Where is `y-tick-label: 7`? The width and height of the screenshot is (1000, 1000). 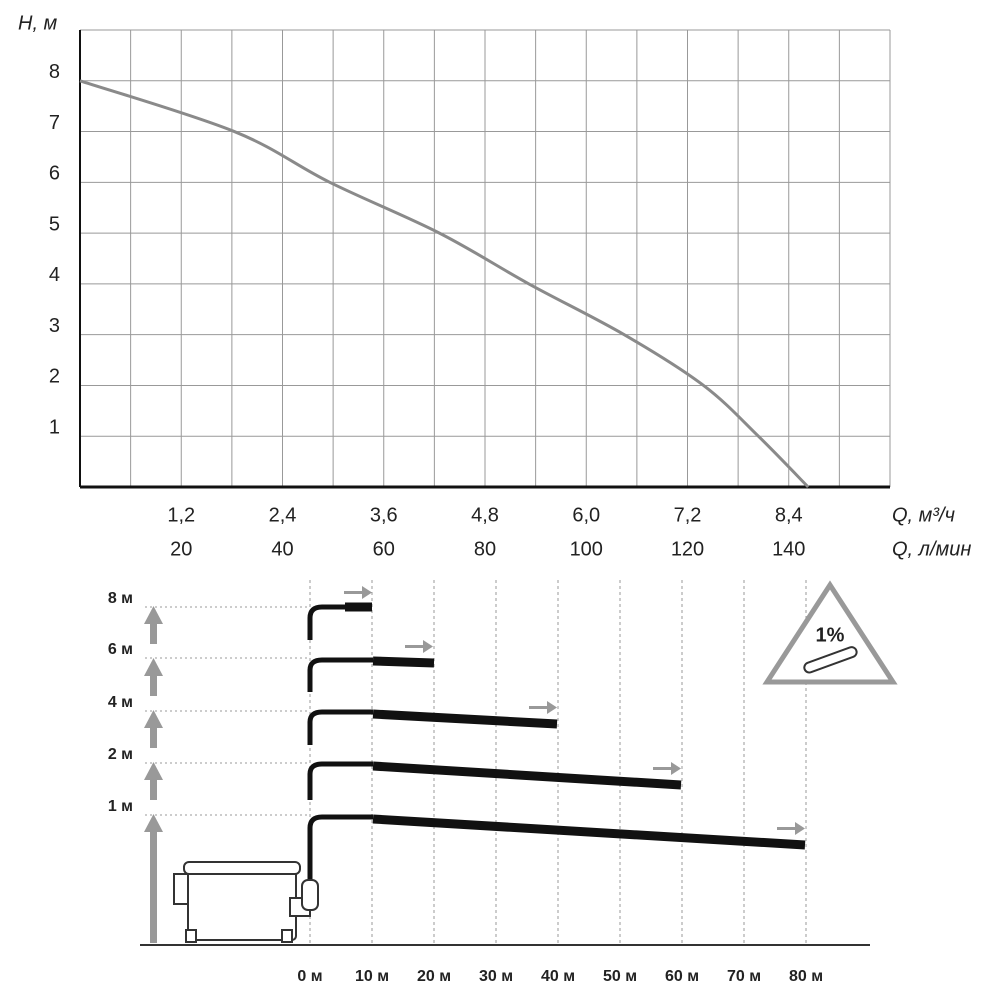
y-tick-label: 7 is located at coordinates (54, 123).